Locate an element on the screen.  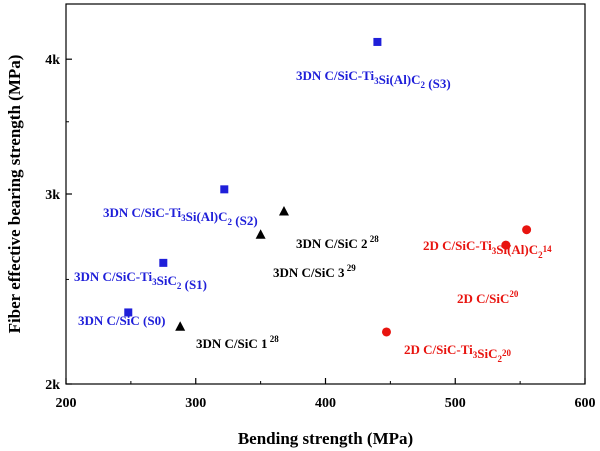
x-axis-title: Bending strength (MPa) is located at coordinates (325, 438).